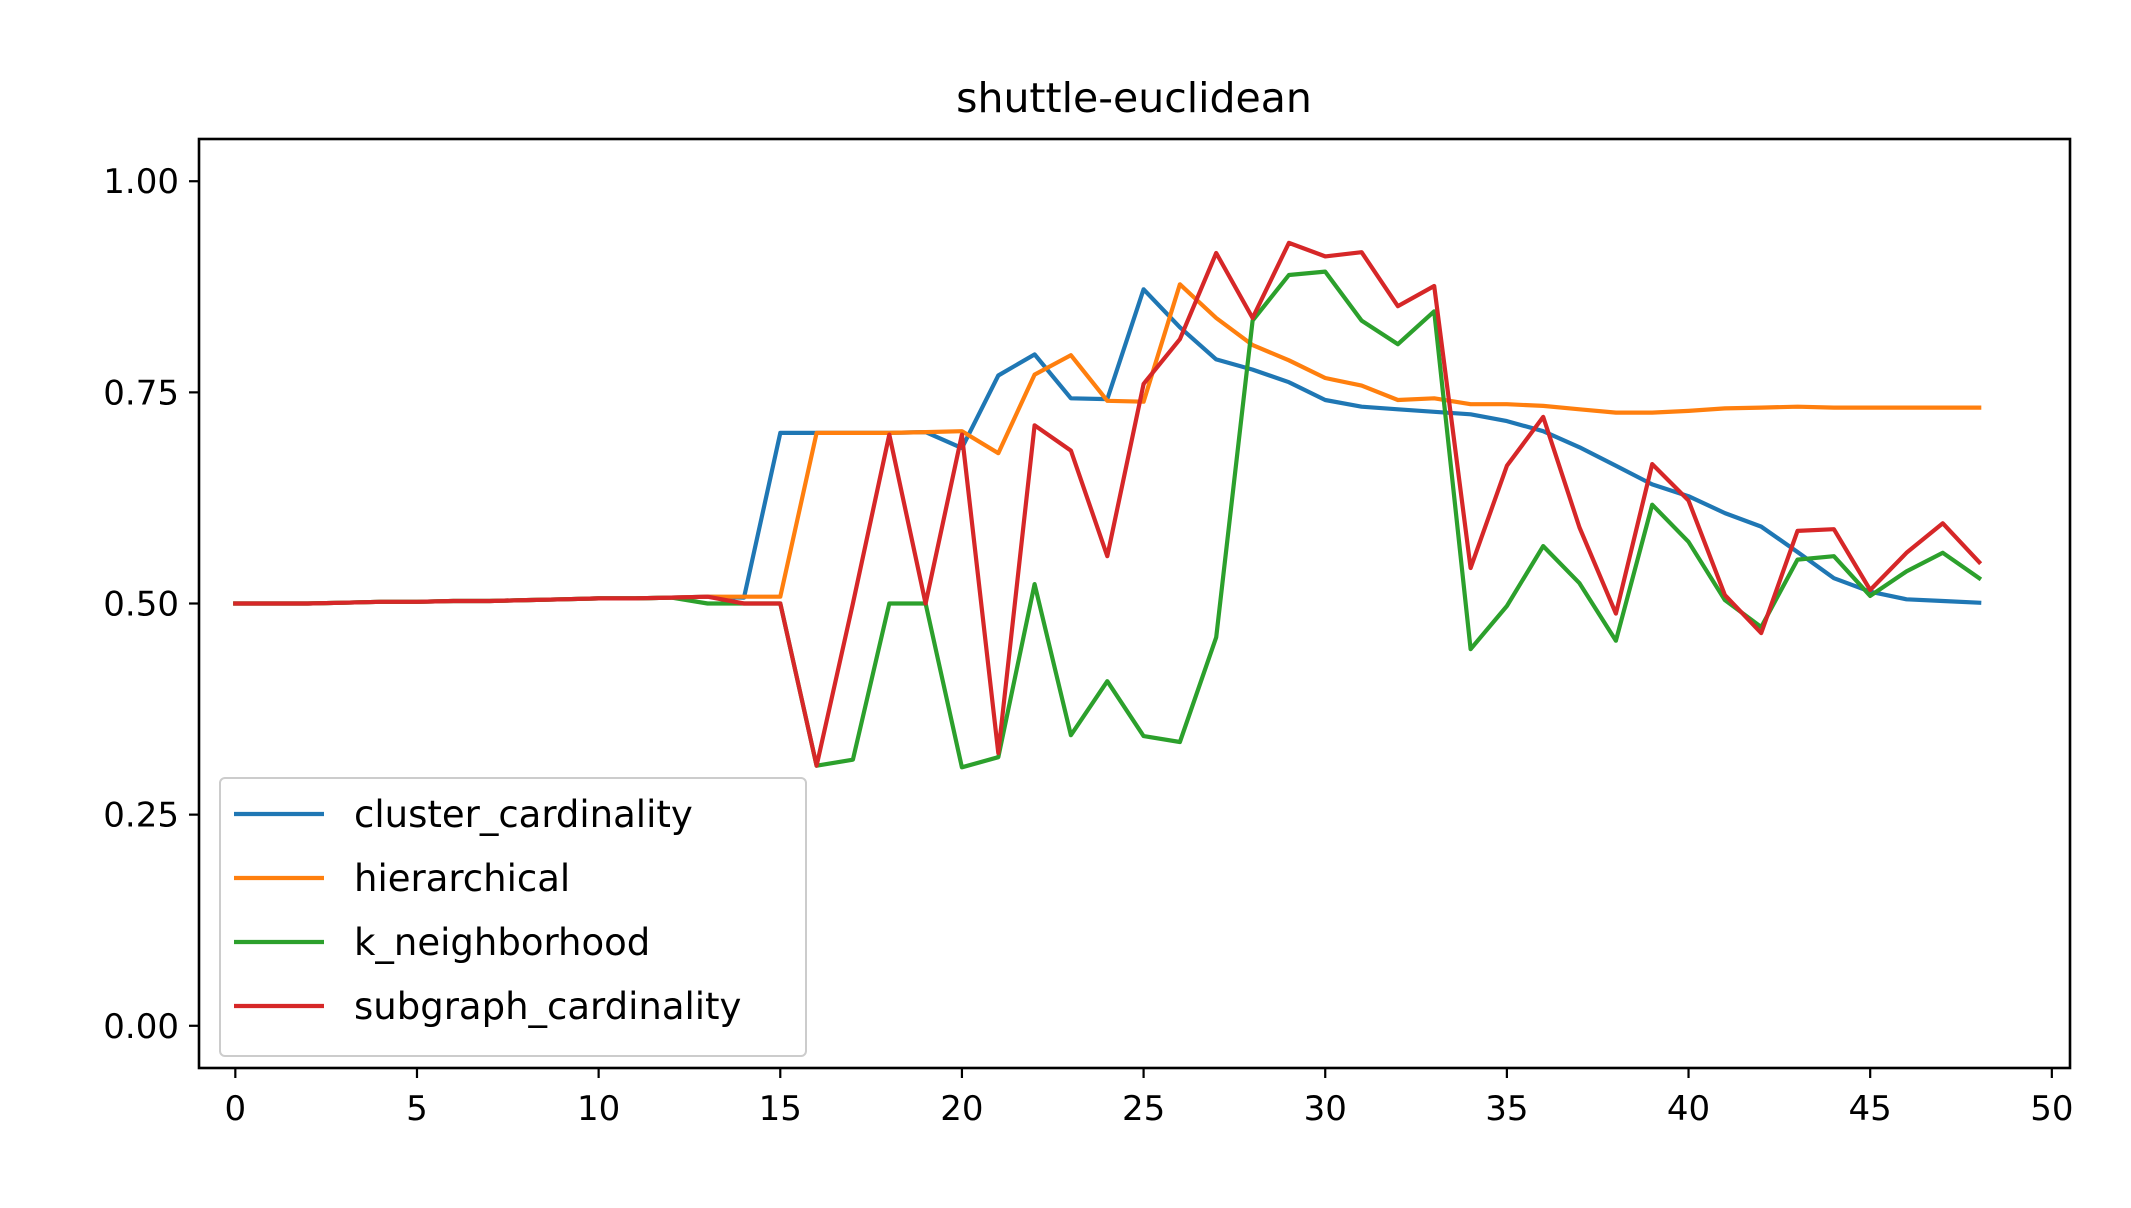 The width and height of the screenshot is (2131, 1208). Describe the element at coordinates (1325, 1109) in the screenshot. I see `x-tick-label: 30` at that location.